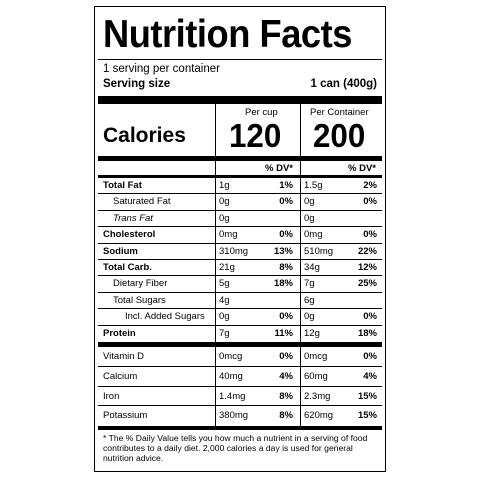 This screenshot has width=480, height=480. I want to click on dv-per-cup: 8%, so click(286, 416).